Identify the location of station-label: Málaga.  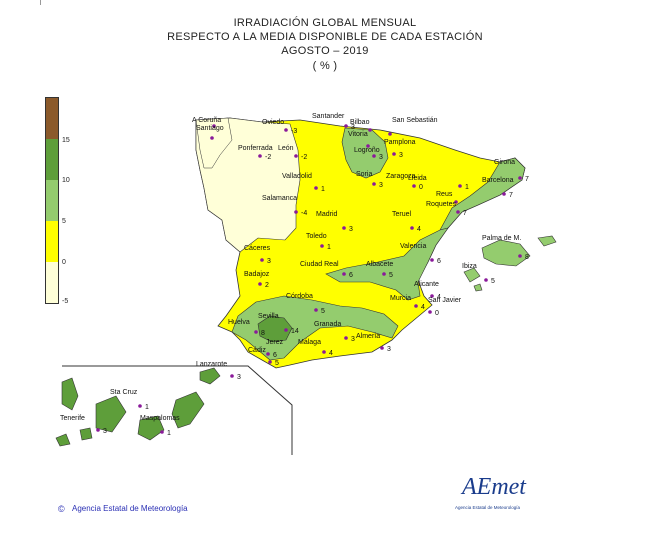
(309, 342).